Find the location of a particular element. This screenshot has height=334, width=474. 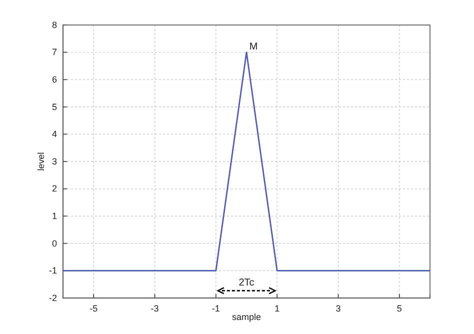

x-tick-label: -3 is located at coordinates (154, 308).